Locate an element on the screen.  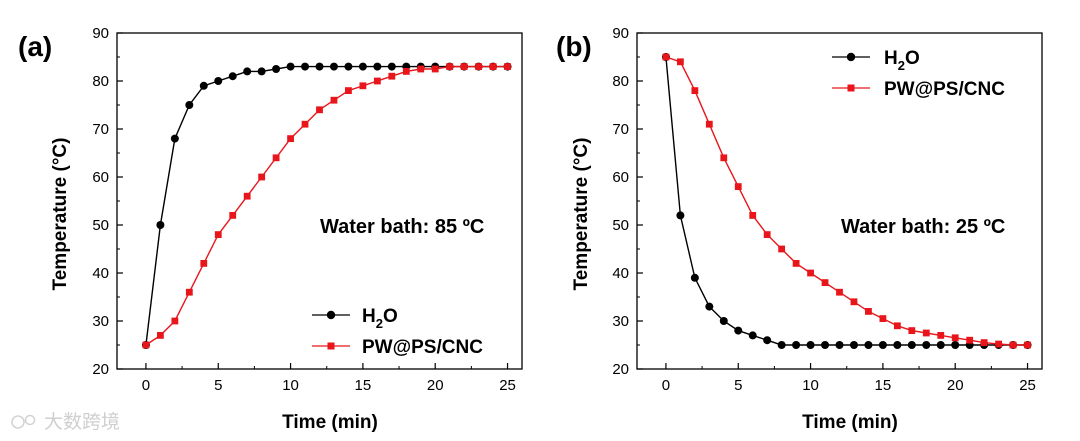
y-axis-title: Temperature (°C) is located at coordinates (60, 214).